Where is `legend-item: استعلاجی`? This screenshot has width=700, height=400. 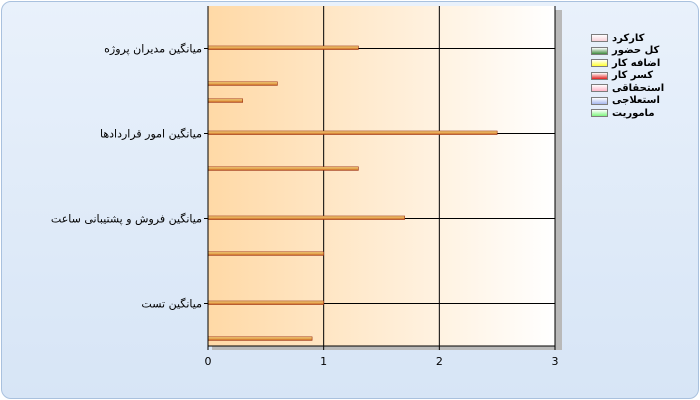
legend-item: استعلاجی is located at coordinates (627, 101).